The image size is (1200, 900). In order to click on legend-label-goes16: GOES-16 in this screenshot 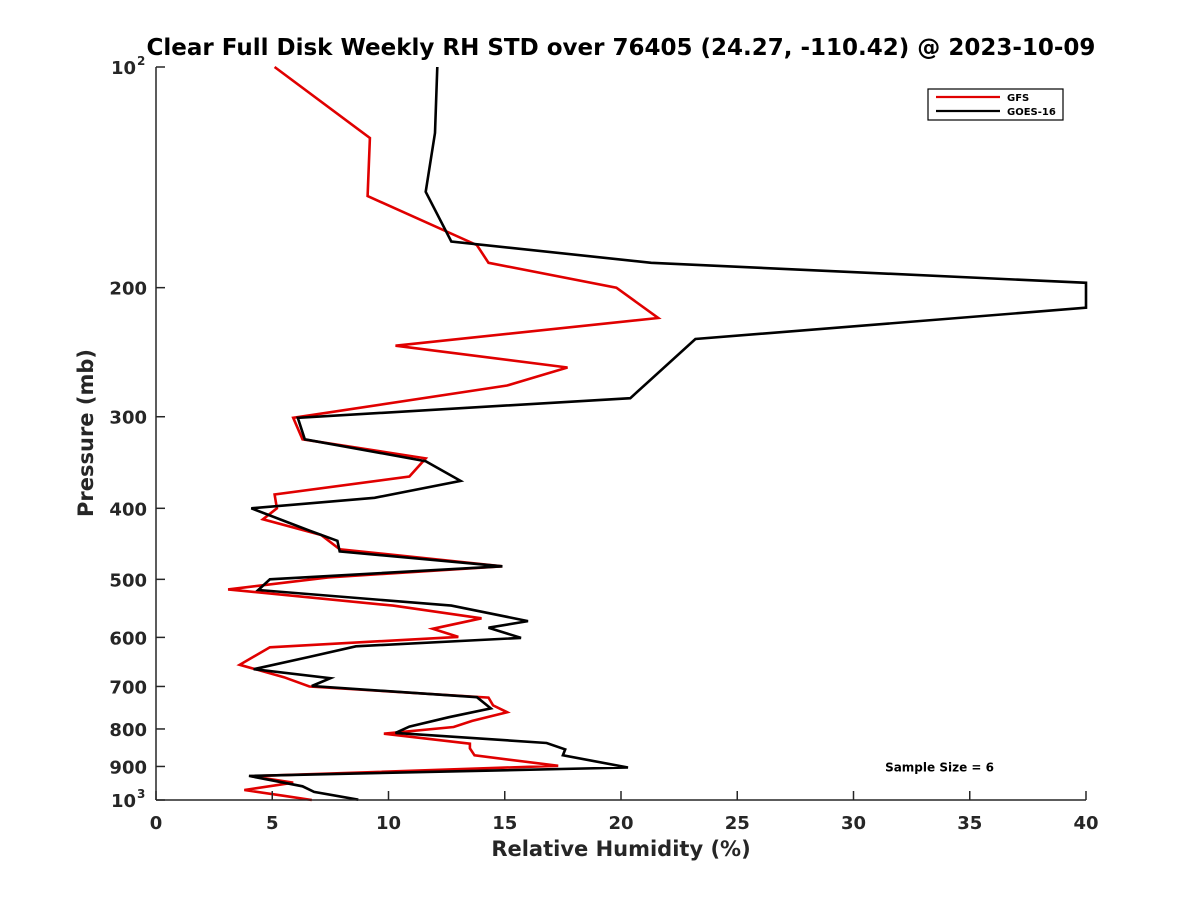, I will do `click(1031, 112)`.